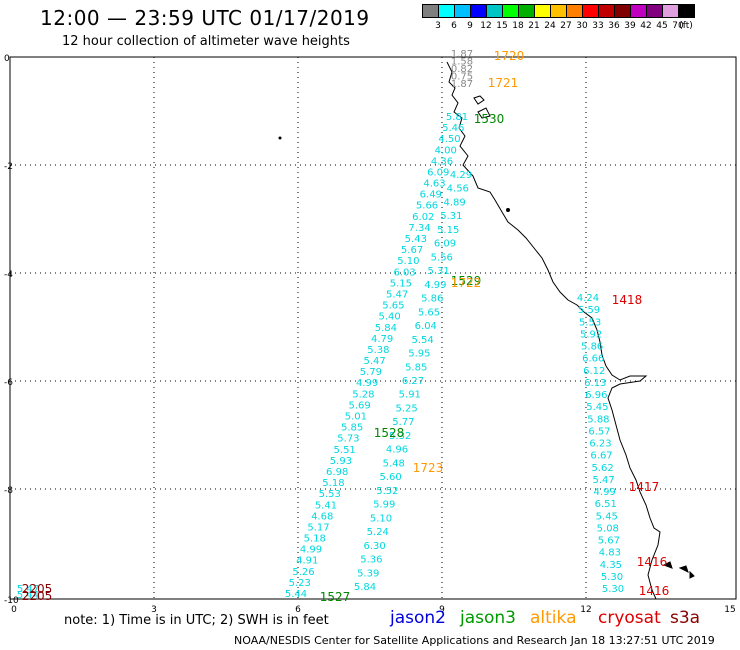 The width and height of the screenshot is (740, 650). What do you see at coordinates (458, 189) in the screenshot?
I see `wave-height-label: 4.56` at bounding box center [458, 189].